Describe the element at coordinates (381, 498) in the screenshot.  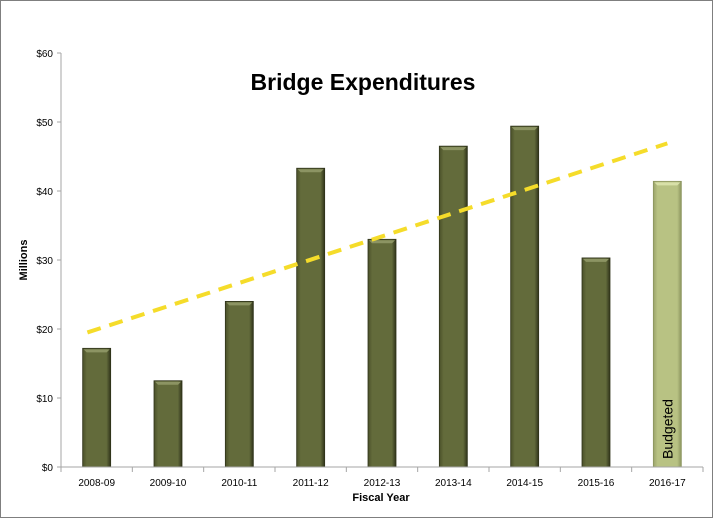
I see `x-axis-label: Fiscal Year` at that location.